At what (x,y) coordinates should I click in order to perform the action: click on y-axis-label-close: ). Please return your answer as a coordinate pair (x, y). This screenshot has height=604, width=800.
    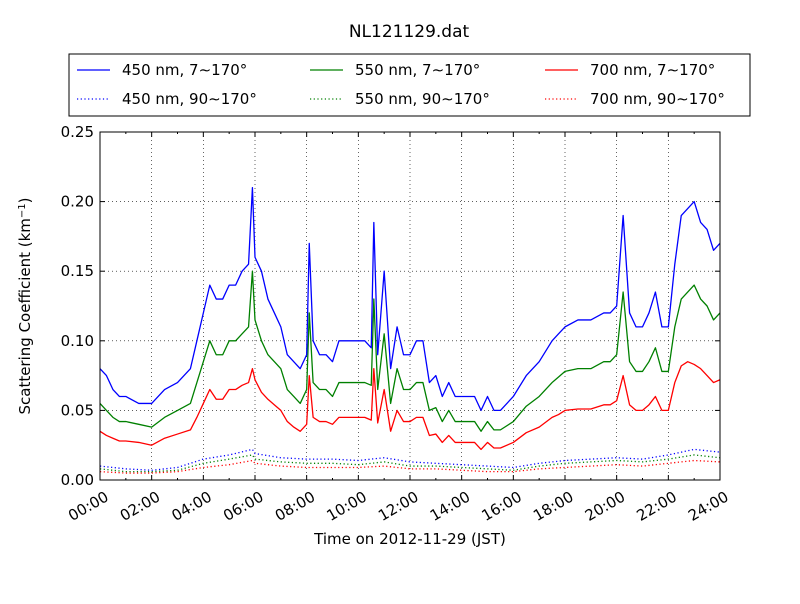
    Looking at the image, I should click on (25, 200).